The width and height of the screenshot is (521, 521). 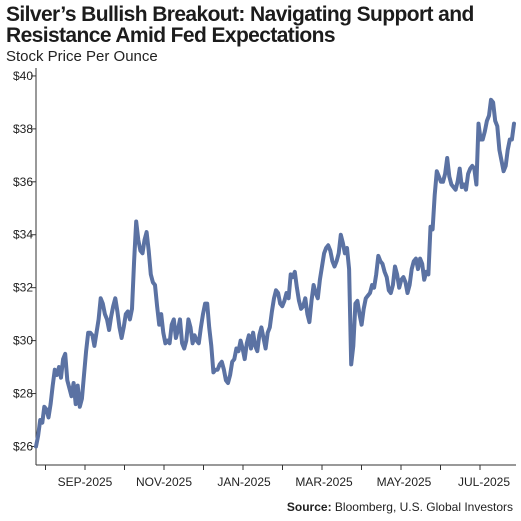 What do you see at coordinates (23, 235) in the screenshot?
I see `y-tick-label: $34` at bounding box center [23, 235].